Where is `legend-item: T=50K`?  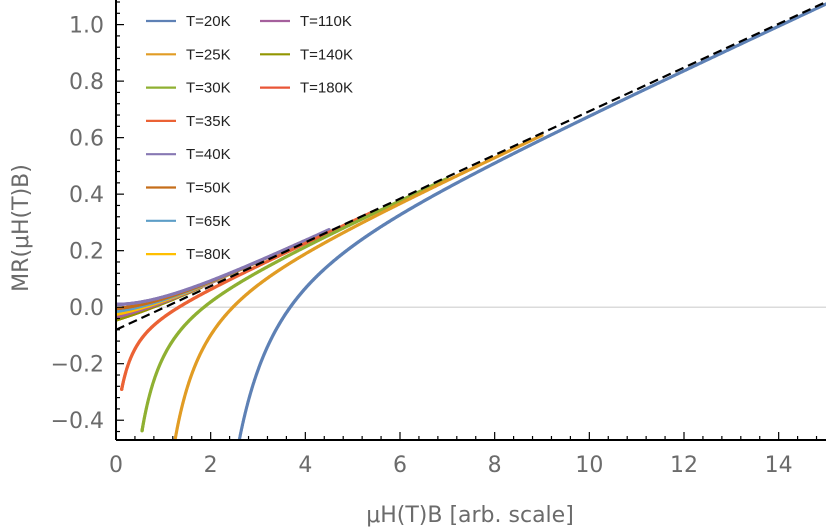
legend-item: T=50K is located at coordinates (188, 188).